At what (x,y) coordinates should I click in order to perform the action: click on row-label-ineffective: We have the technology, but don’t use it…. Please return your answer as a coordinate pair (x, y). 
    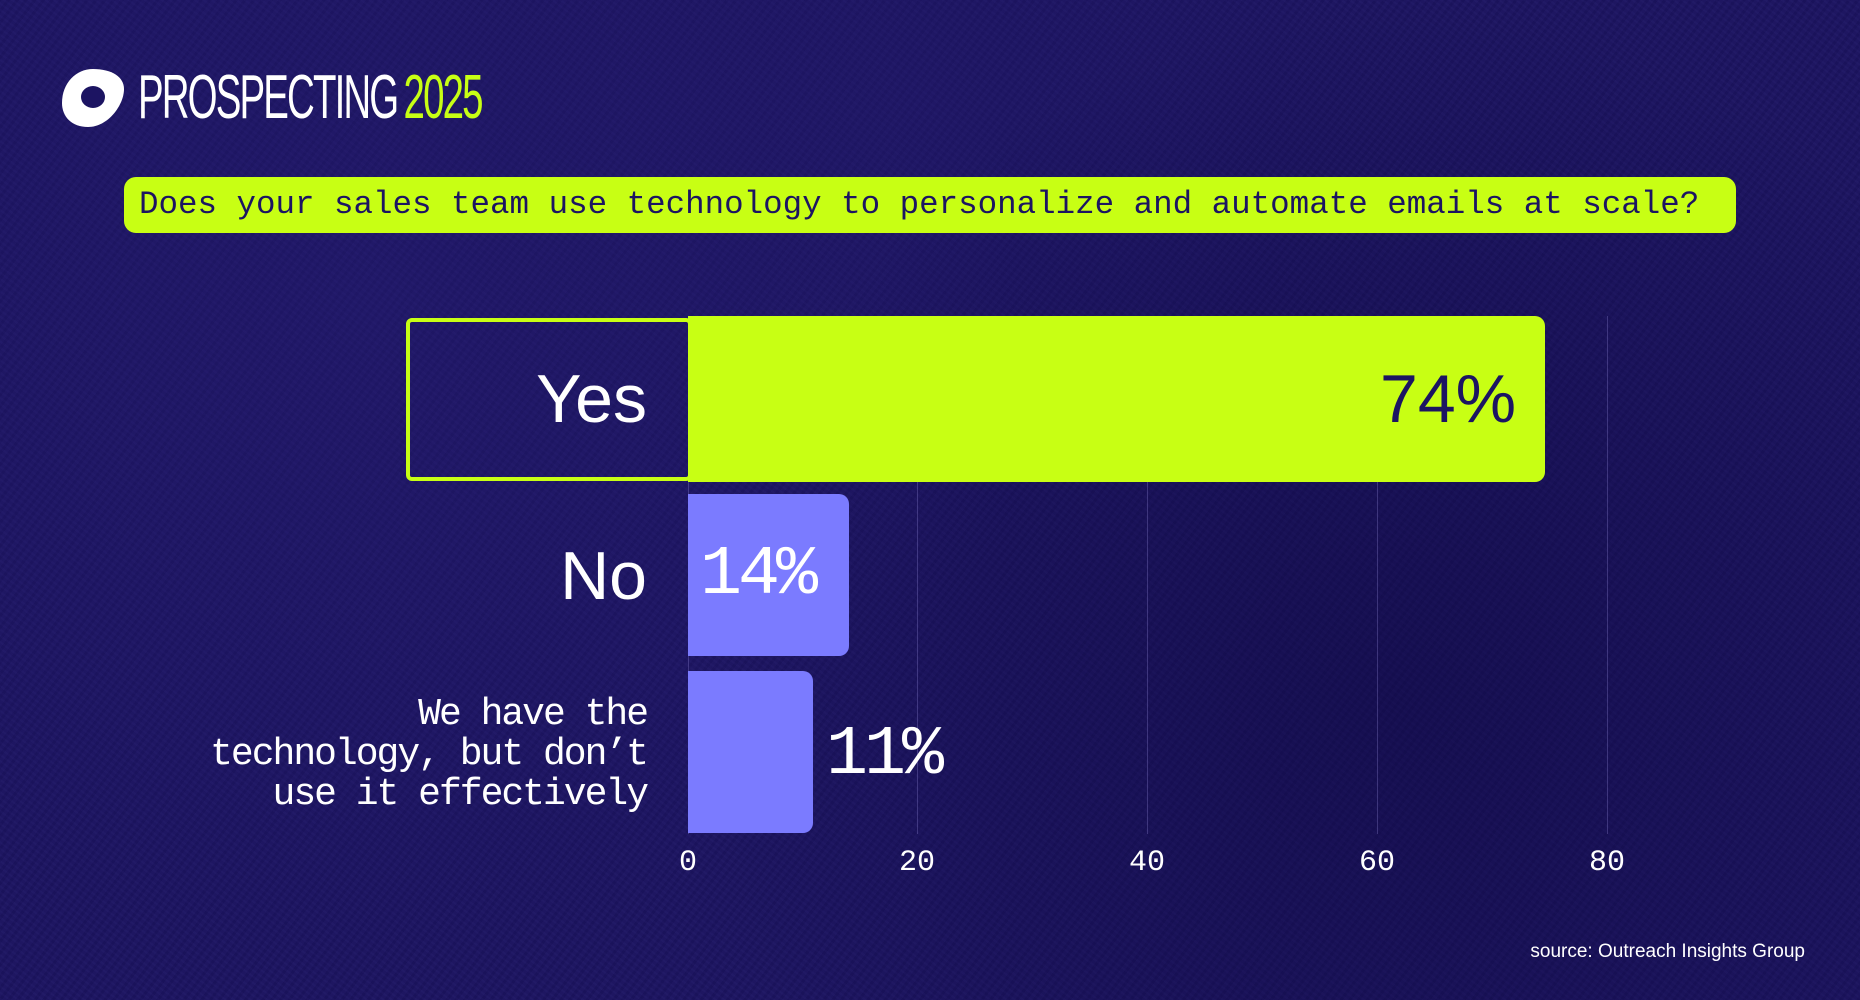
    Looking at the image, I should click on (429, 754).